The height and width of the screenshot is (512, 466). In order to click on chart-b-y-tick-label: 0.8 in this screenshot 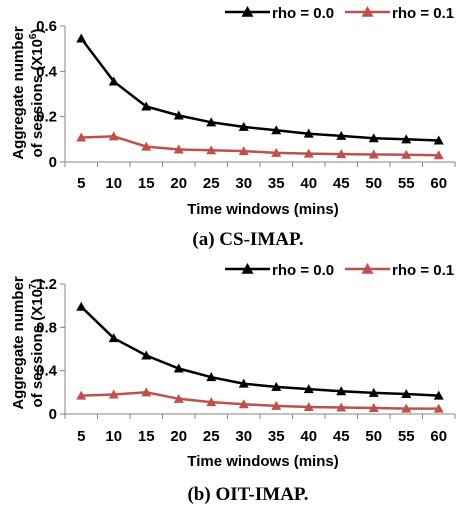, I will do `click(46, 327)`.